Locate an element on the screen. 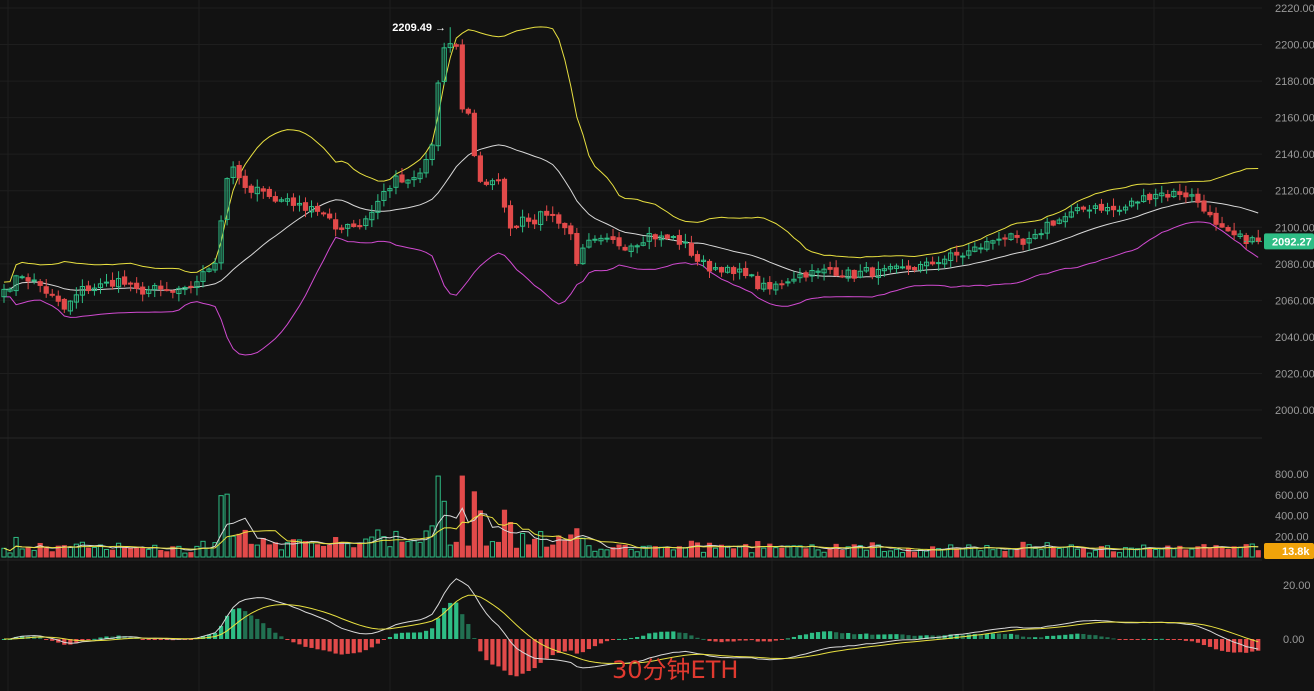 The width and height of the screenshot is (1314, 691). price-tick-label: 2040.00 is located at coordinates (1294, 338).